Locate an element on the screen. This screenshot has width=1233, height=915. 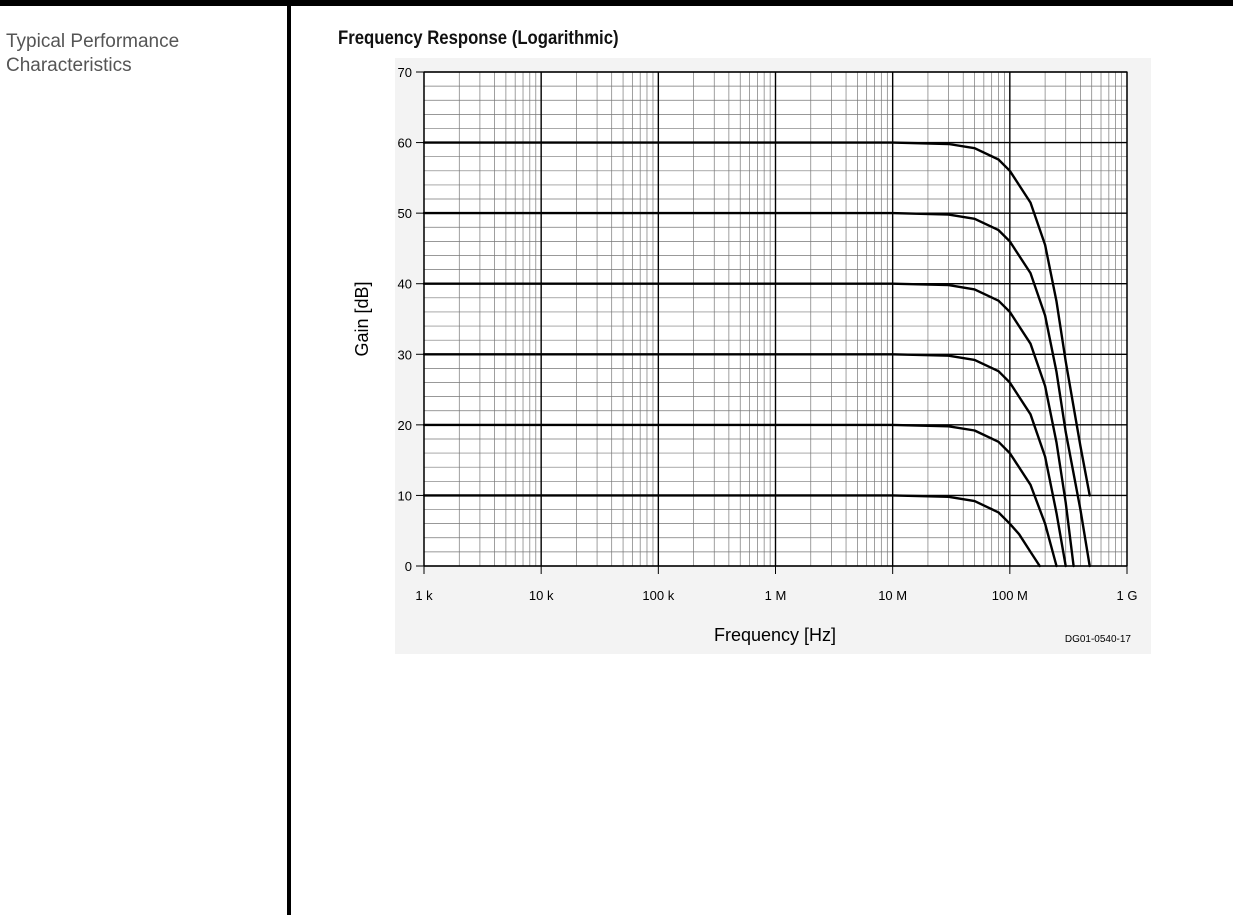
y-tick-label: 60 is located at coordinates (405, 143).